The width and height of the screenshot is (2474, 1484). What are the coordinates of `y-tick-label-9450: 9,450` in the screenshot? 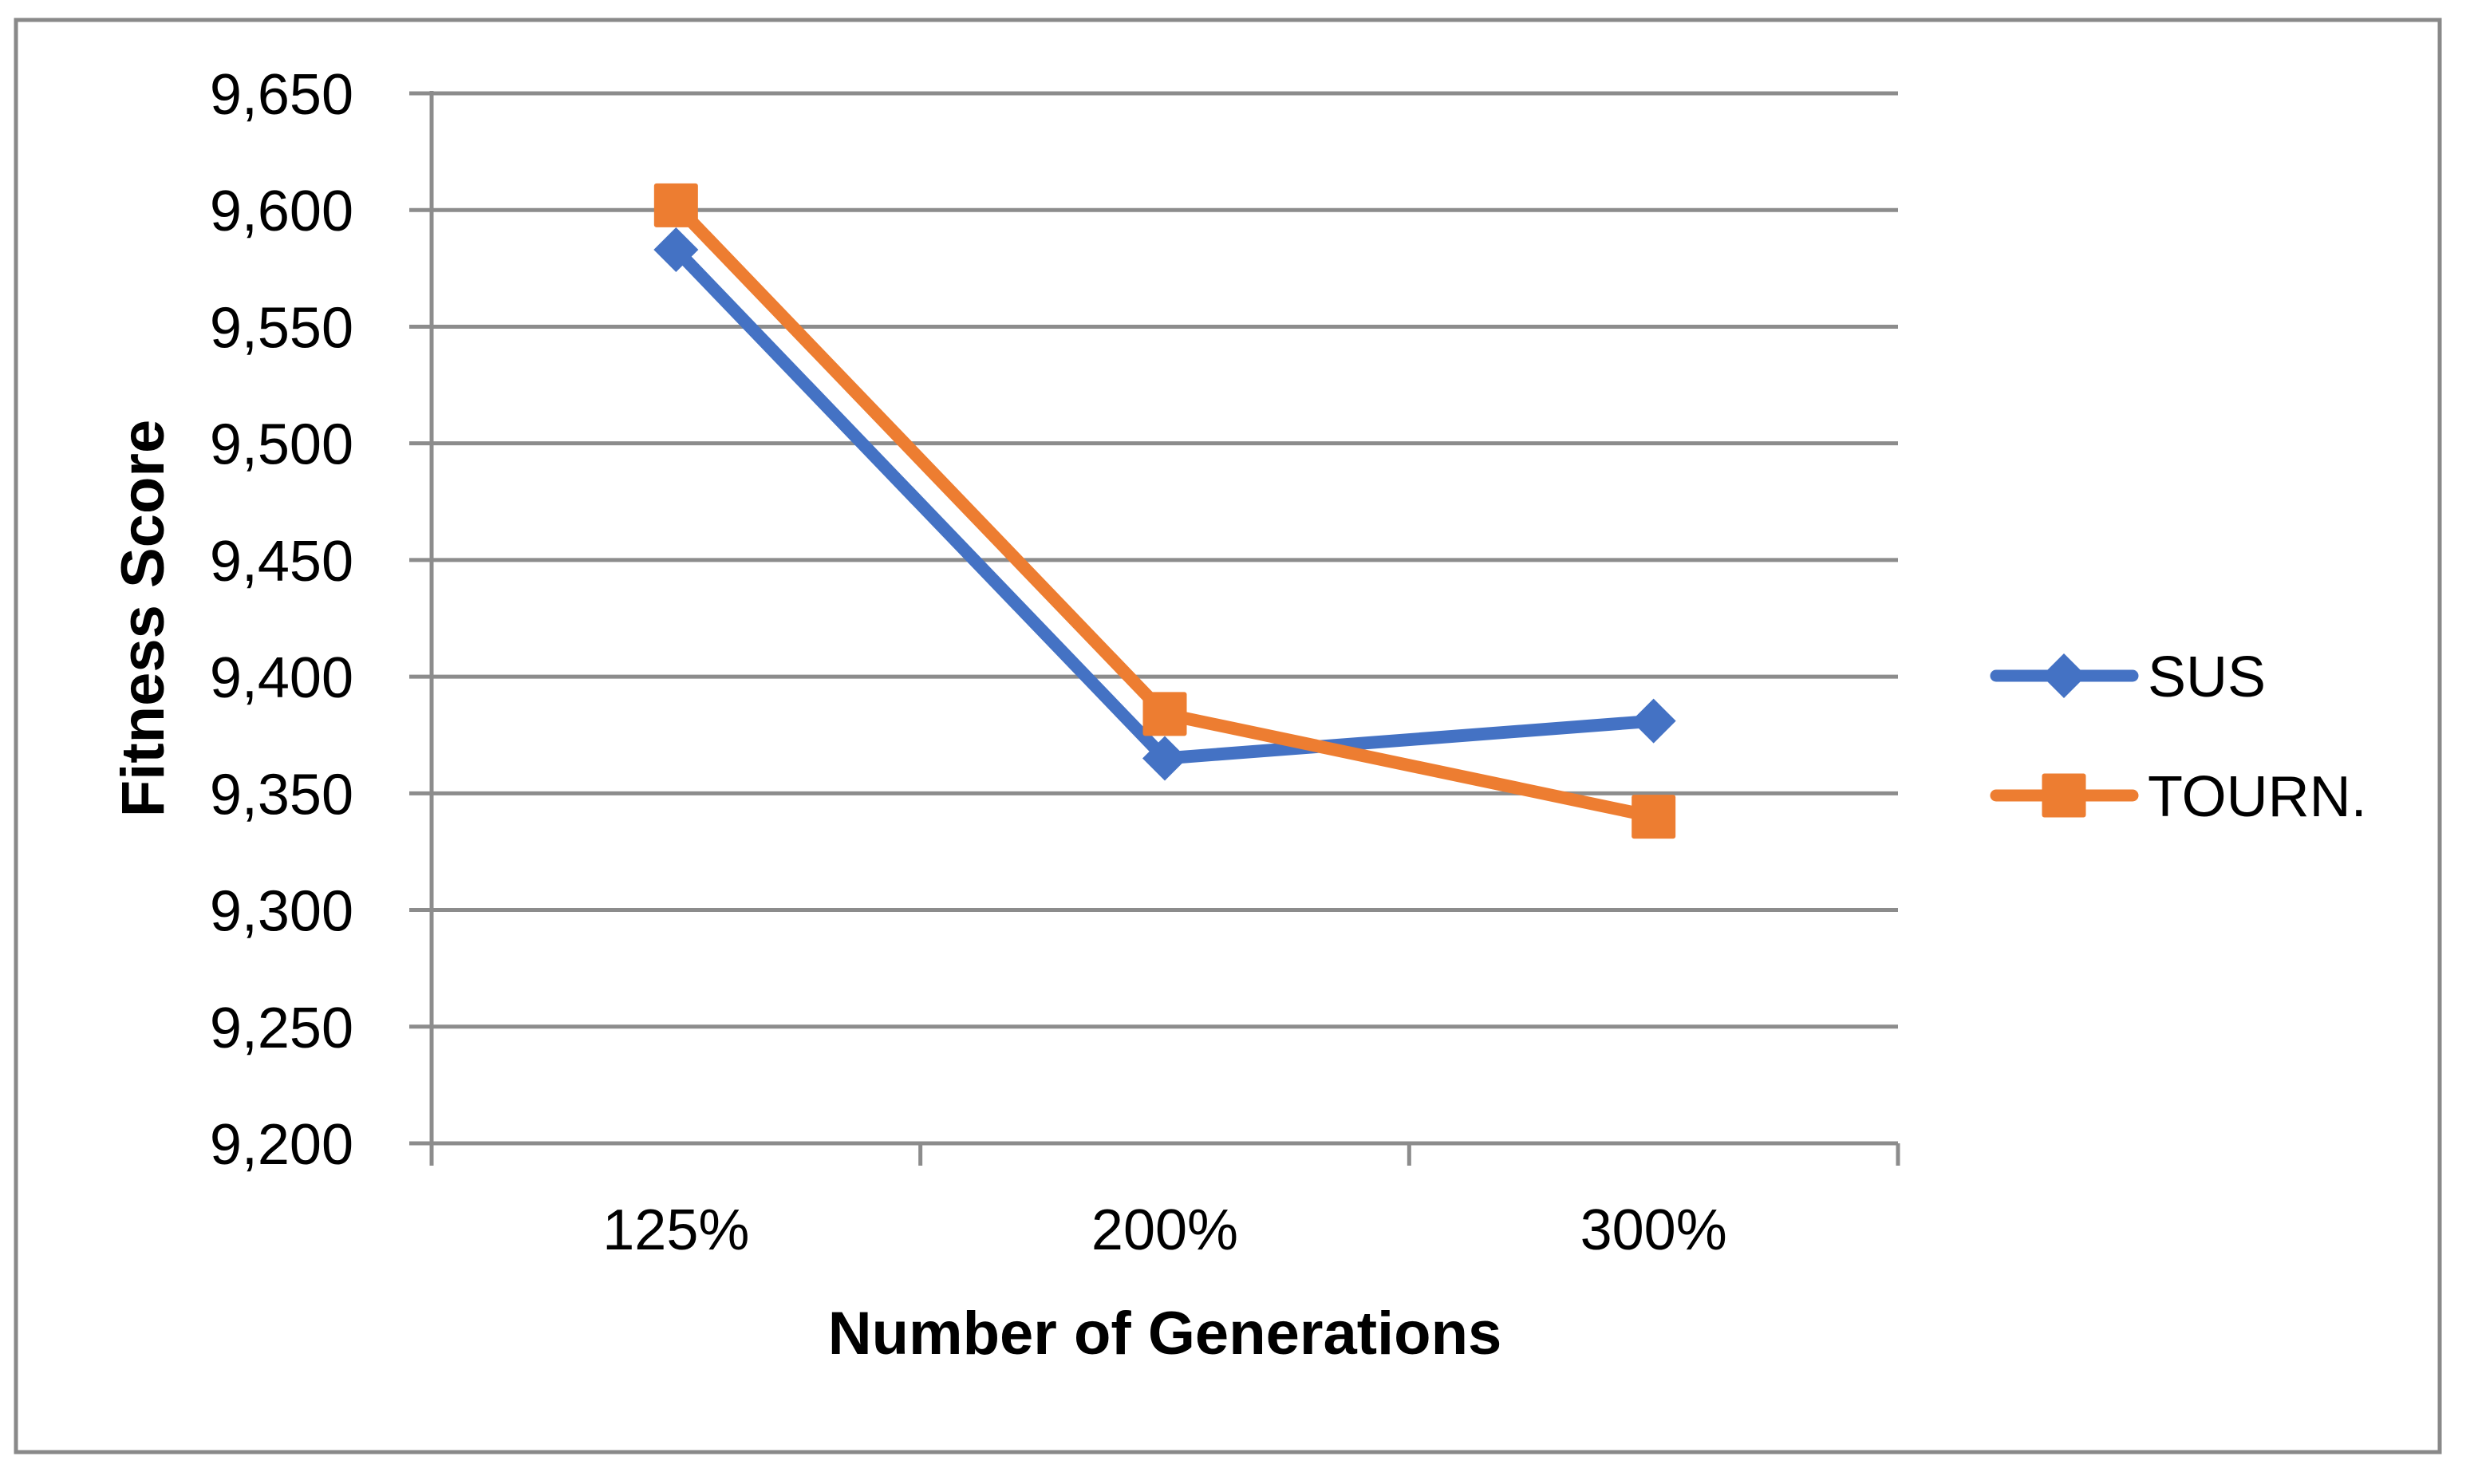 It's located at (281, 562).